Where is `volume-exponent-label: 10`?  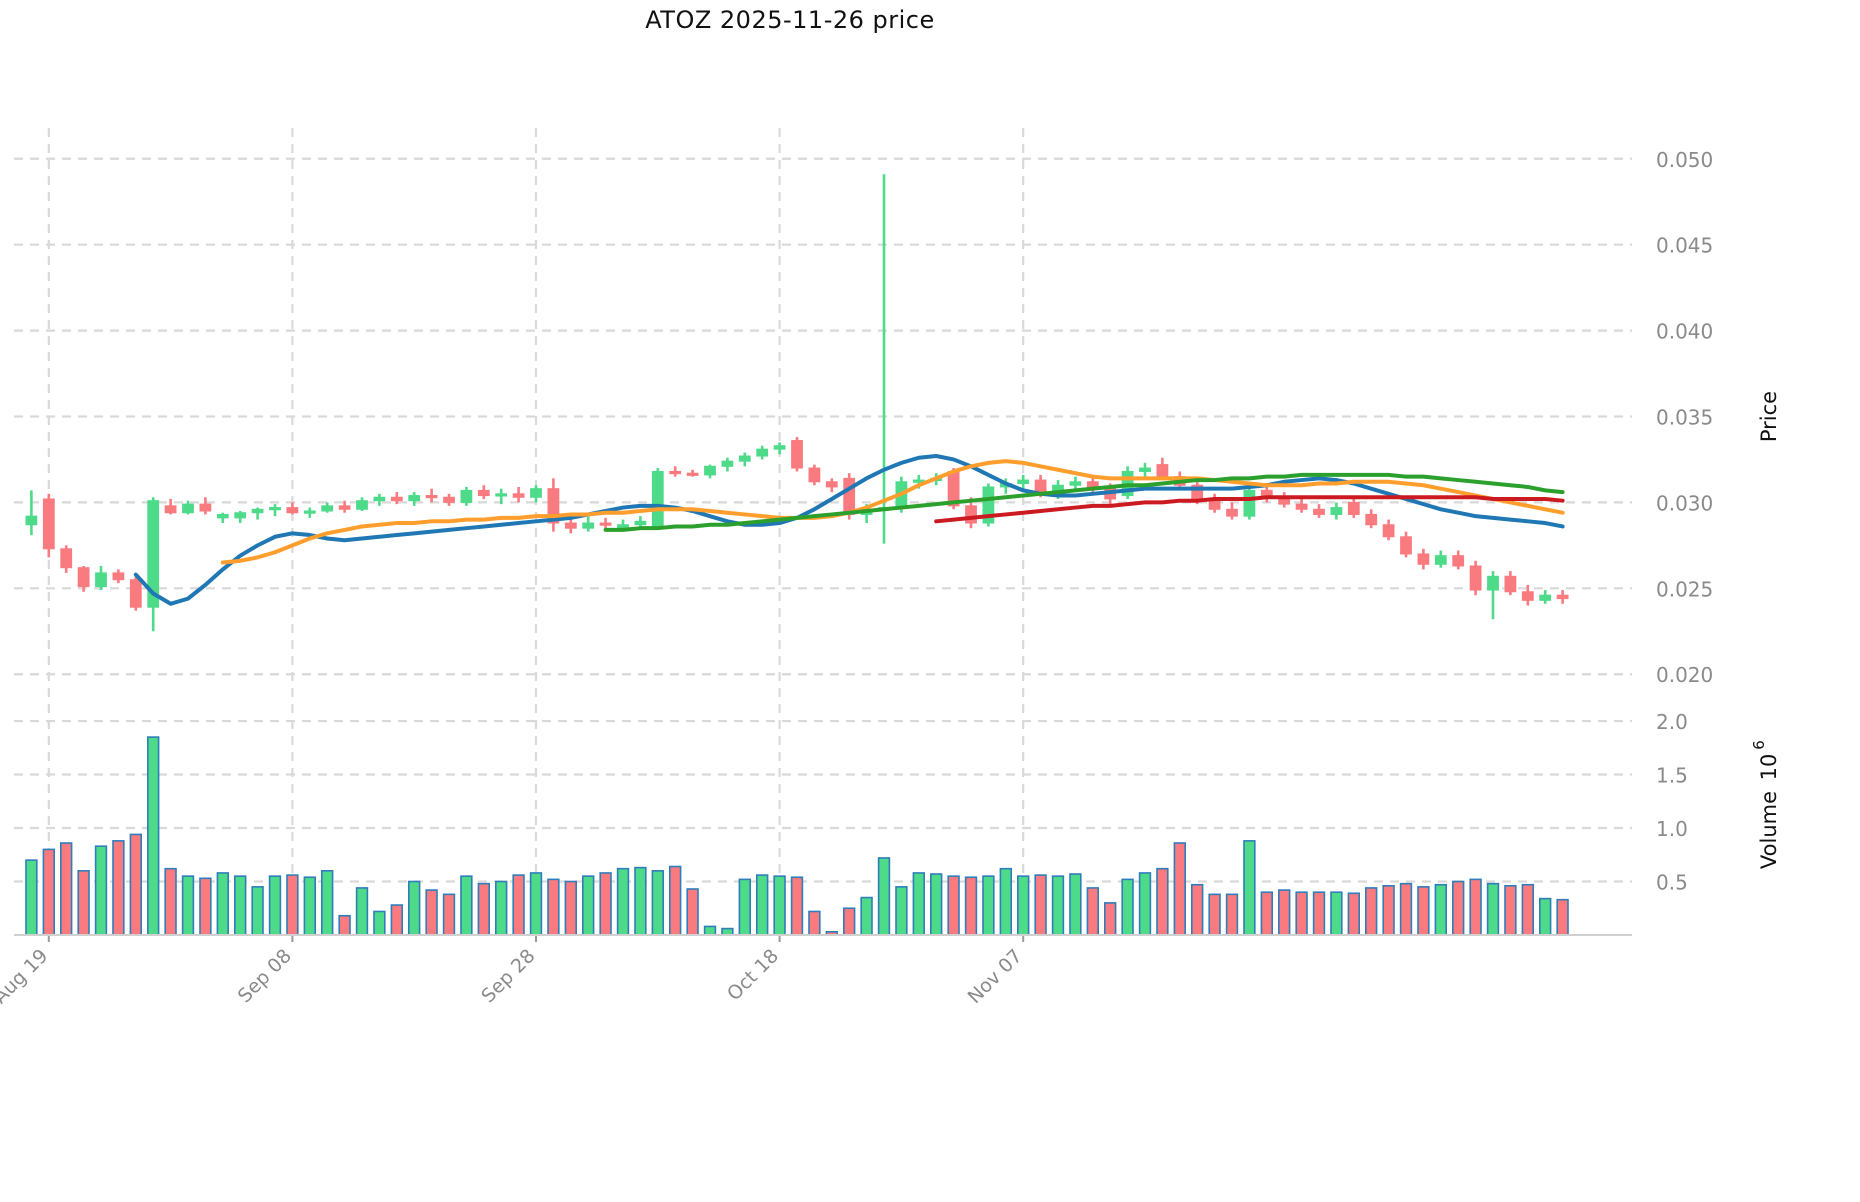 volume-exponent-label: 10 is located at coordinates (1769, 767).